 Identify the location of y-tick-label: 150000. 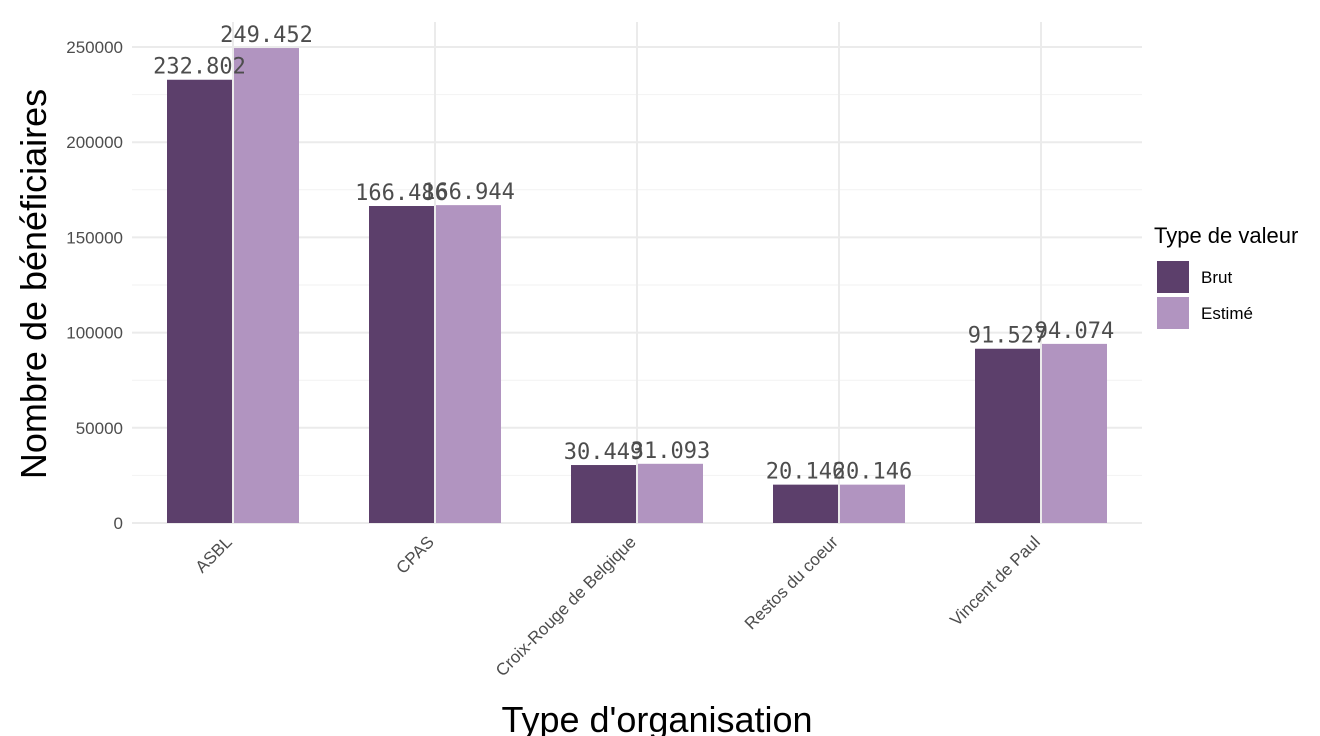
(94, 237).